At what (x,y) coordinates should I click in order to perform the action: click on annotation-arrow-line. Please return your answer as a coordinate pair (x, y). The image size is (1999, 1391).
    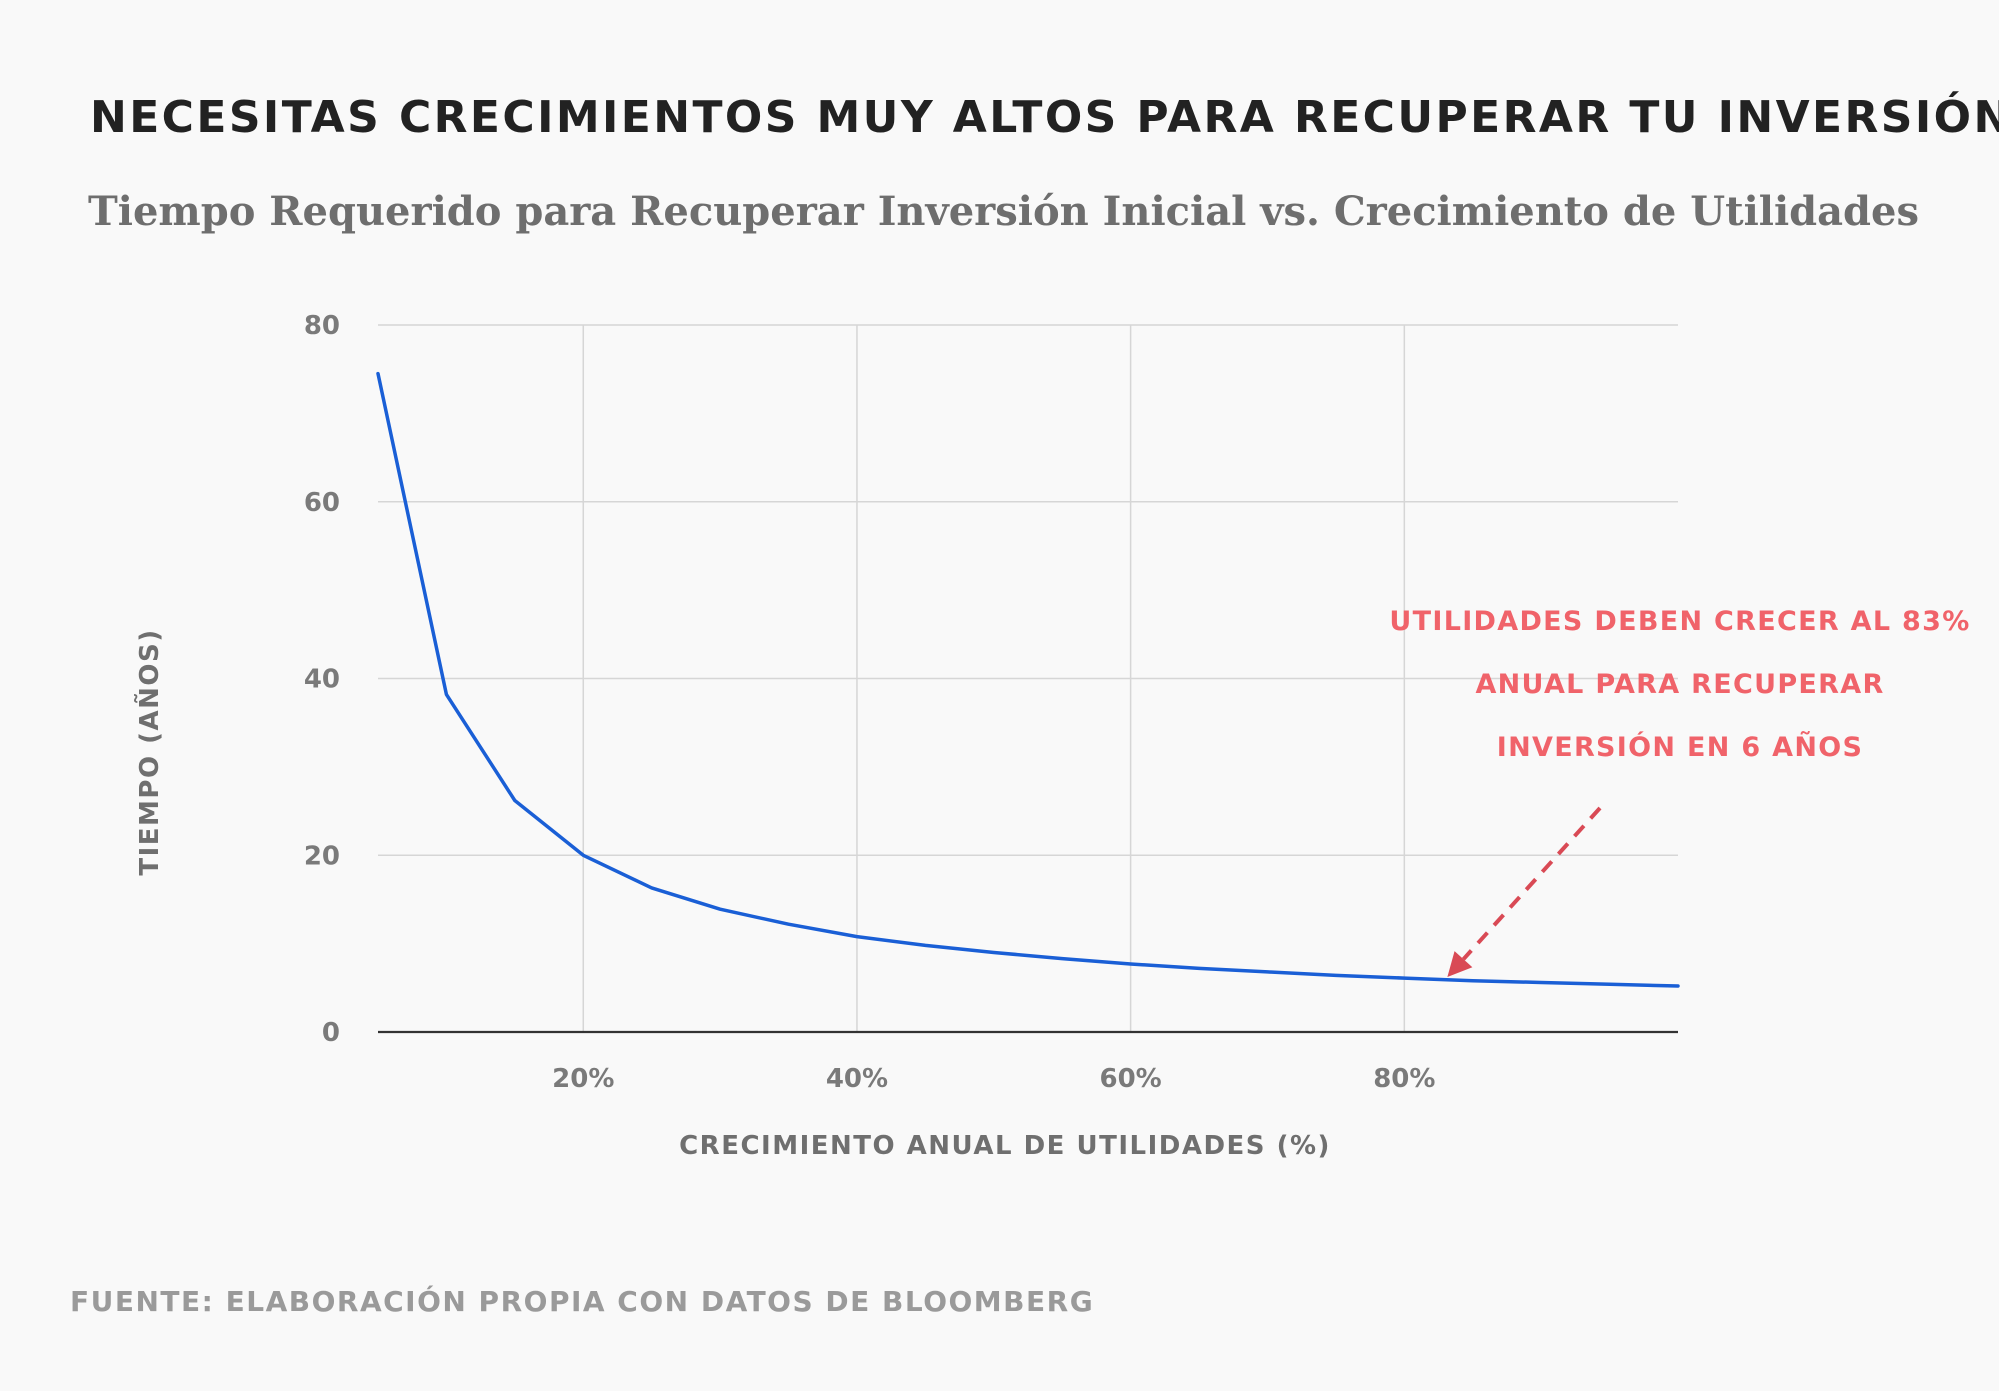
    Looking at the image, I should click on (1531, 883).